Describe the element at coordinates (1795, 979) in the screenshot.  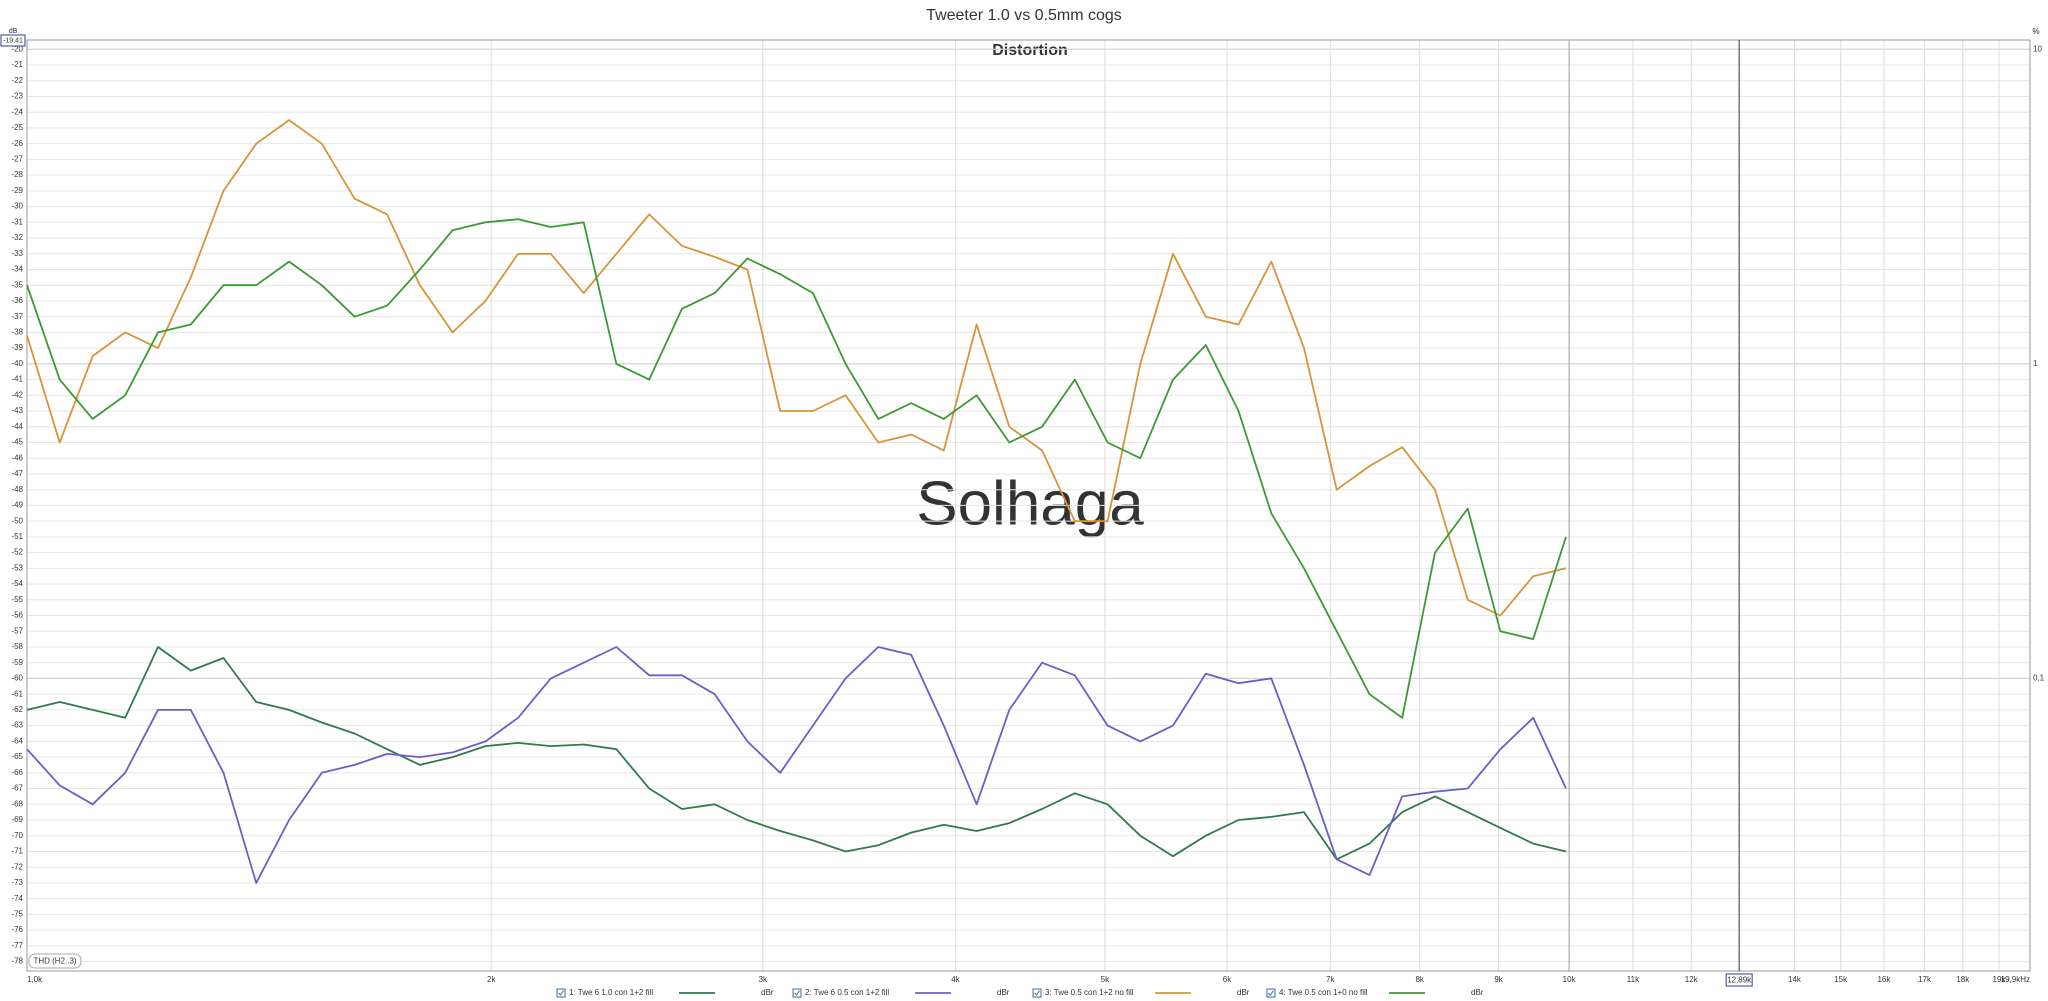
I see `x-tick-label: 14k` at that location.